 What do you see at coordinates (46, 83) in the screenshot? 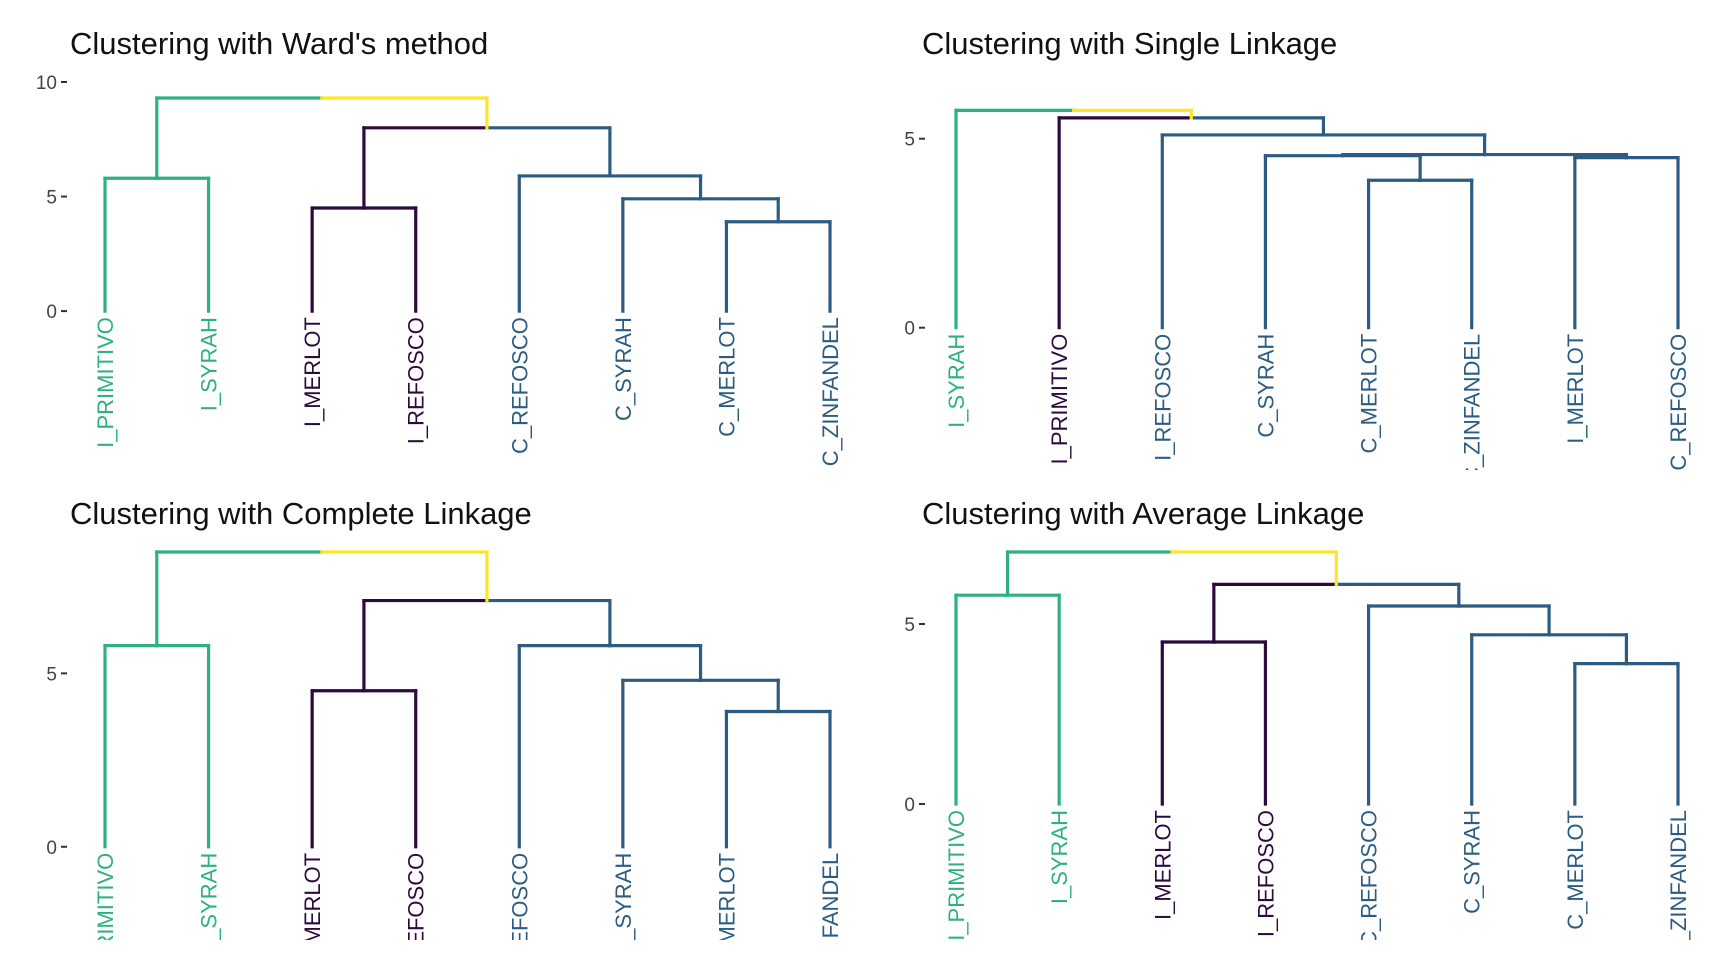
I see `y-tick-label: 10` at bounding box center [46, 83].